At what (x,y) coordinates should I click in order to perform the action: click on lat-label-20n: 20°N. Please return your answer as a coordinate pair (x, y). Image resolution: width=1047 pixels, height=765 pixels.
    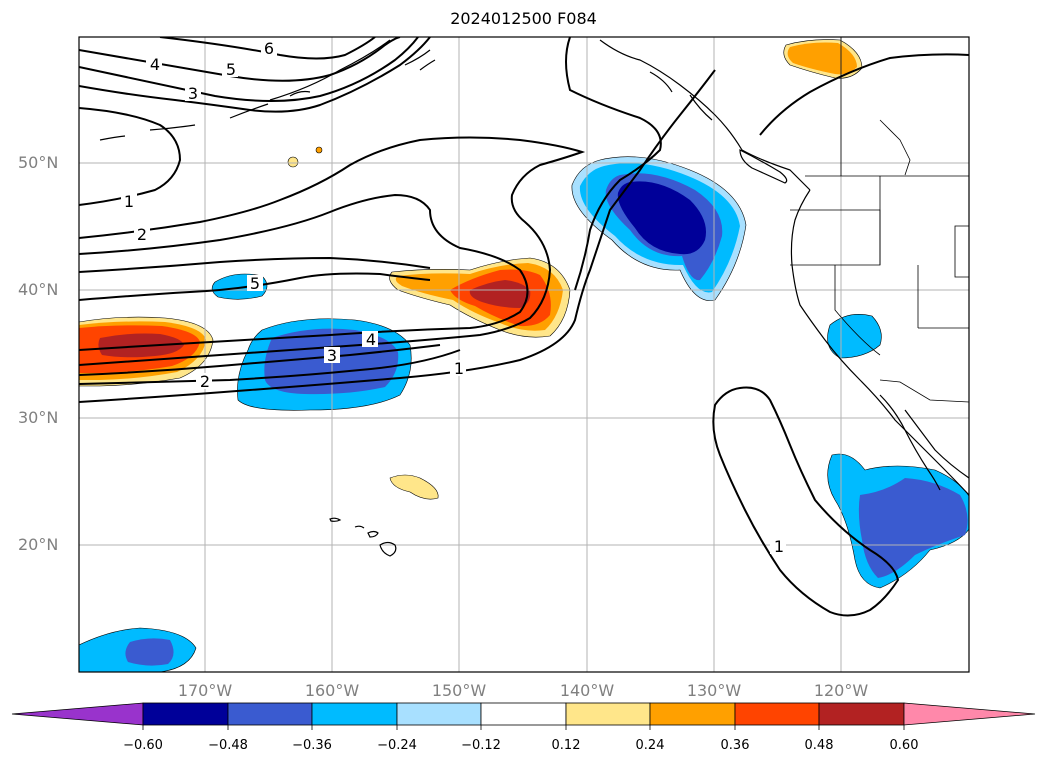
    Looking at the image, I should click on (38, 544).